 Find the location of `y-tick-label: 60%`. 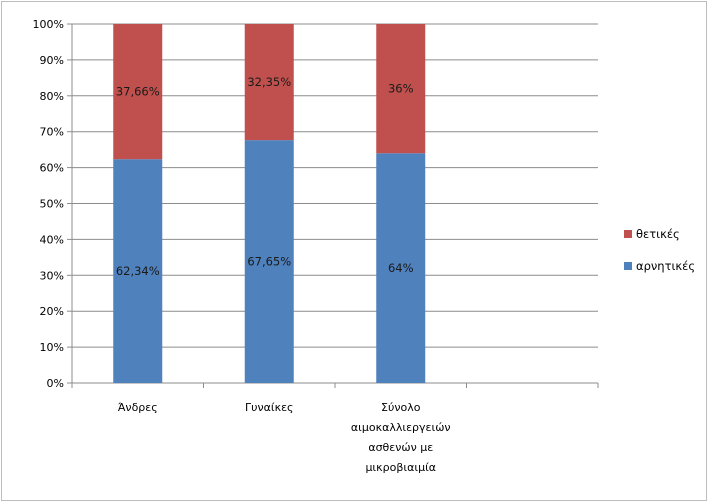

y-tick-label: 60% is located at coordinates (52, 168).